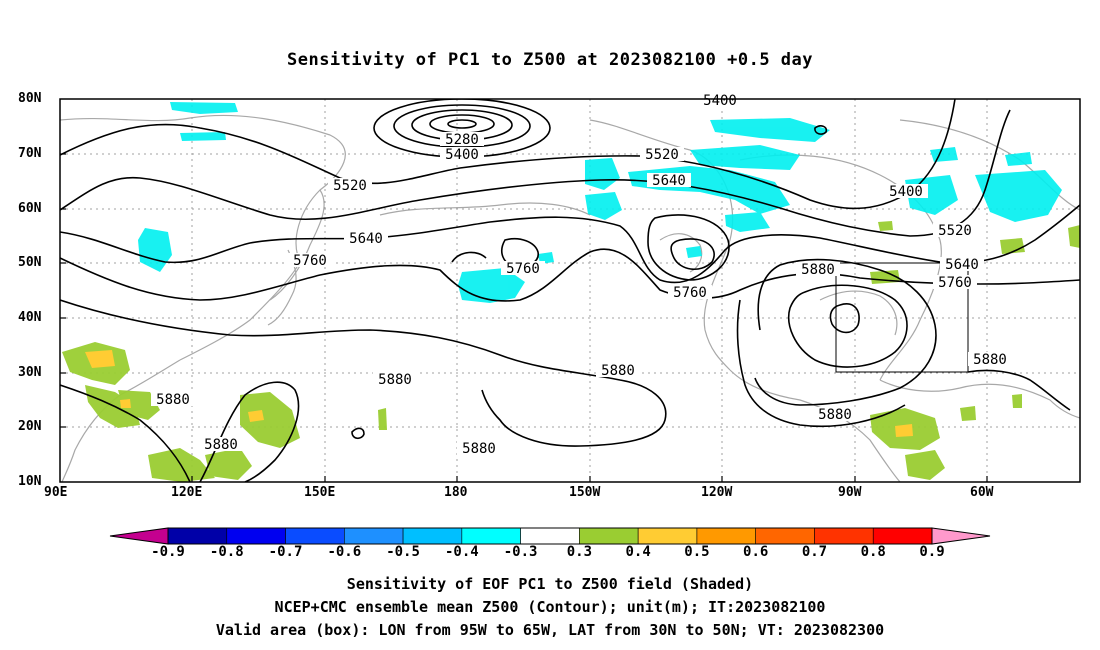 The width and height of the screenshot is (1100, 650). What do you see at coordinates (462, 140) in the screenshot?
I see `contour-label: 5280` at bounding box center [462, 140].